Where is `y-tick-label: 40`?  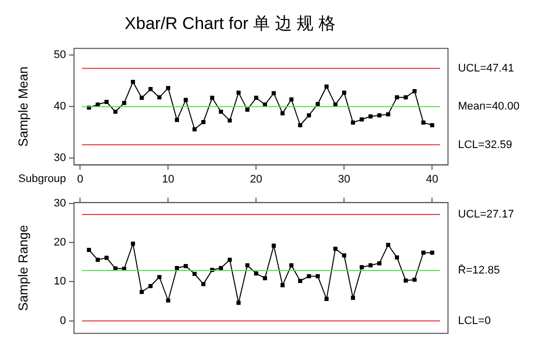 y-tick-label: 40 is located at coordinates (60, 106).